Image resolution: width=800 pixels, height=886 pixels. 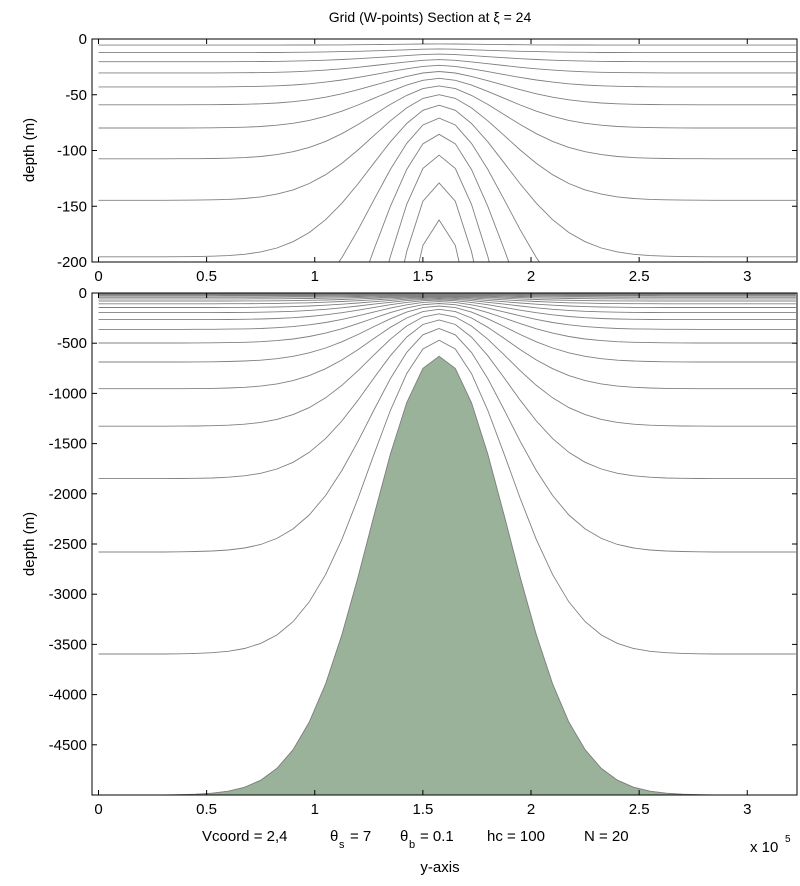 What do you see at coordinates (788, 839) in the screenshot?
I see `x-multiplier-exponent: 5` at bounding box center [788, 839].